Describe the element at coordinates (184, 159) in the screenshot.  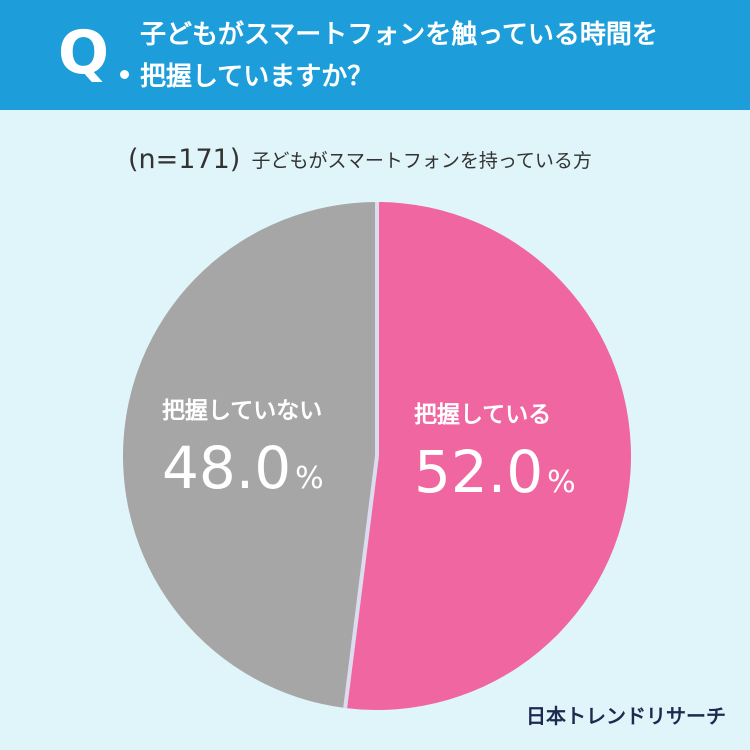
I see `sample-n: (n=171)` at that location.